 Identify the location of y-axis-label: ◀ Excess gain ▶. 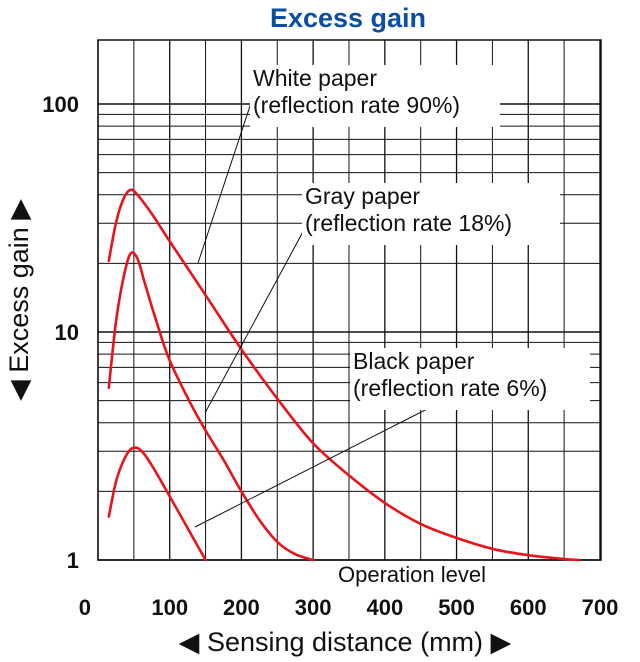
(19, 300).